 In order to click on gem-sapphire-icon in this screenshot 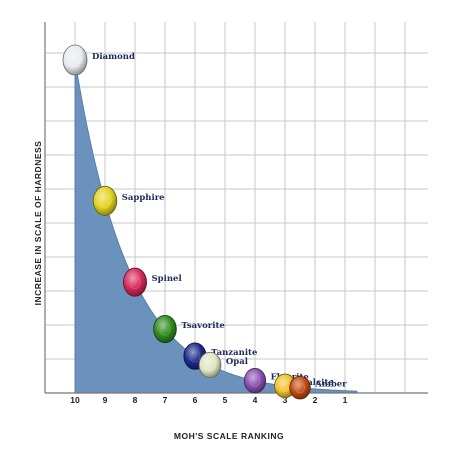, I will do `click(105, 200)`.